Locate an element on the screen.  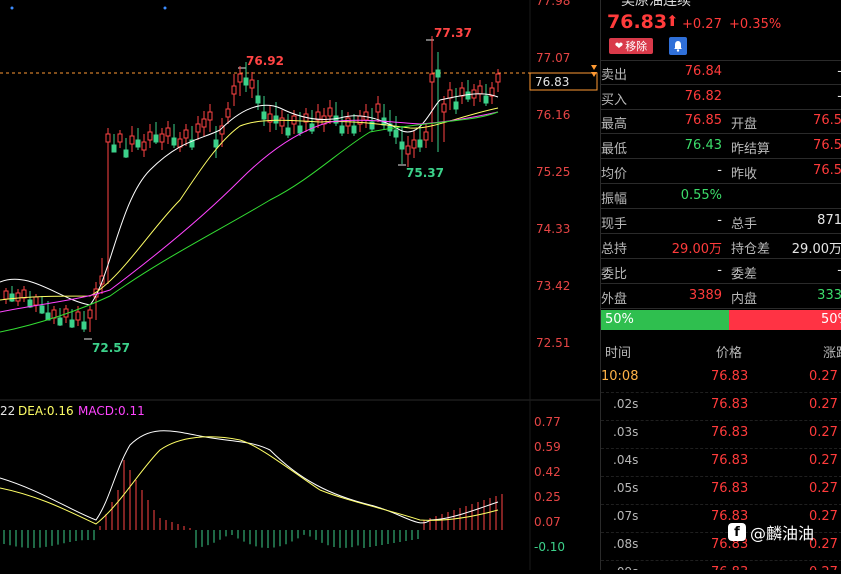
bell-icon is located at coordinates (678, 46).